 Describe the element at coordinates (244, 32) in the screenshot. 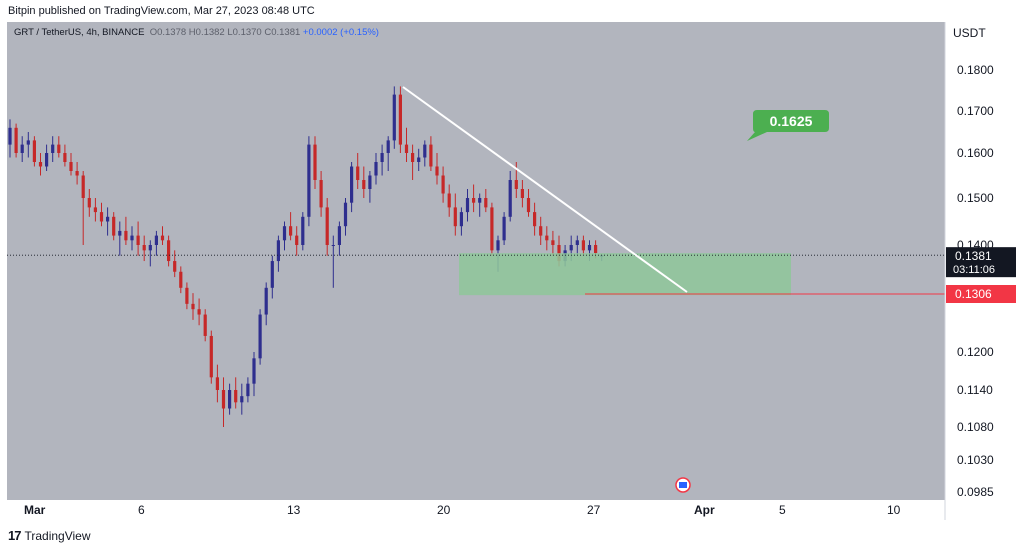

I see `ohlc-low: L0.1370` at that location.